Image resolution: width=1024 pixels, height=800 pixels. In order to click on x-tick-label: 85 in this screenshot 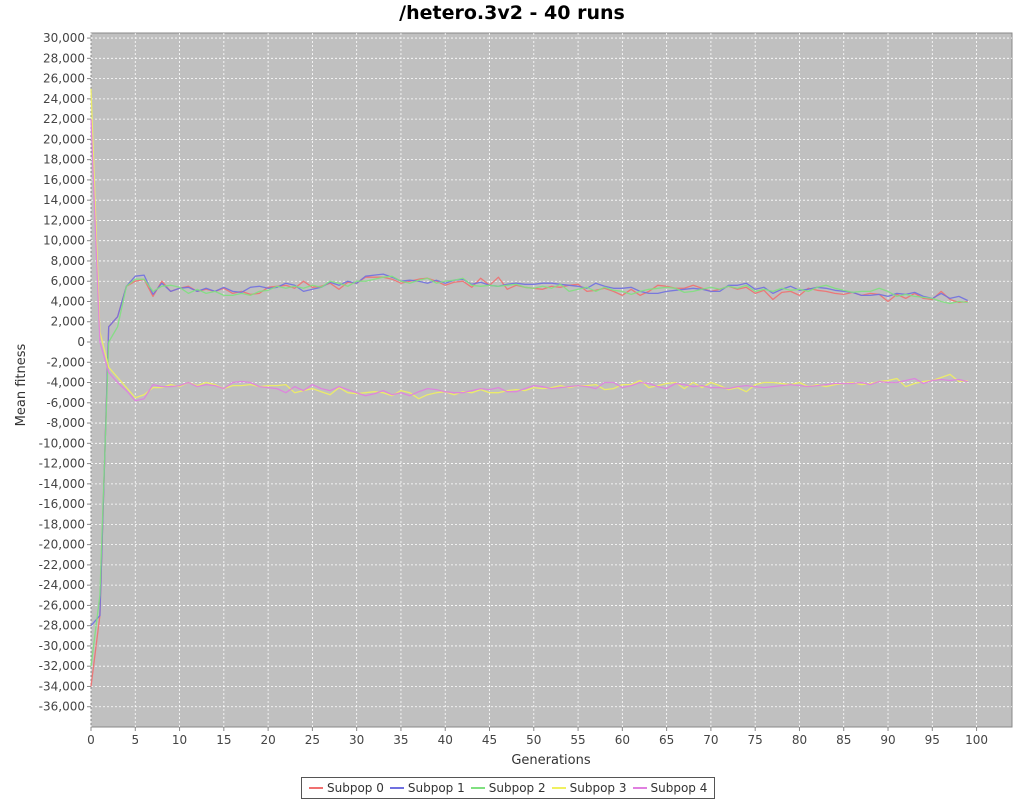, I will do `click(843, 740)`.